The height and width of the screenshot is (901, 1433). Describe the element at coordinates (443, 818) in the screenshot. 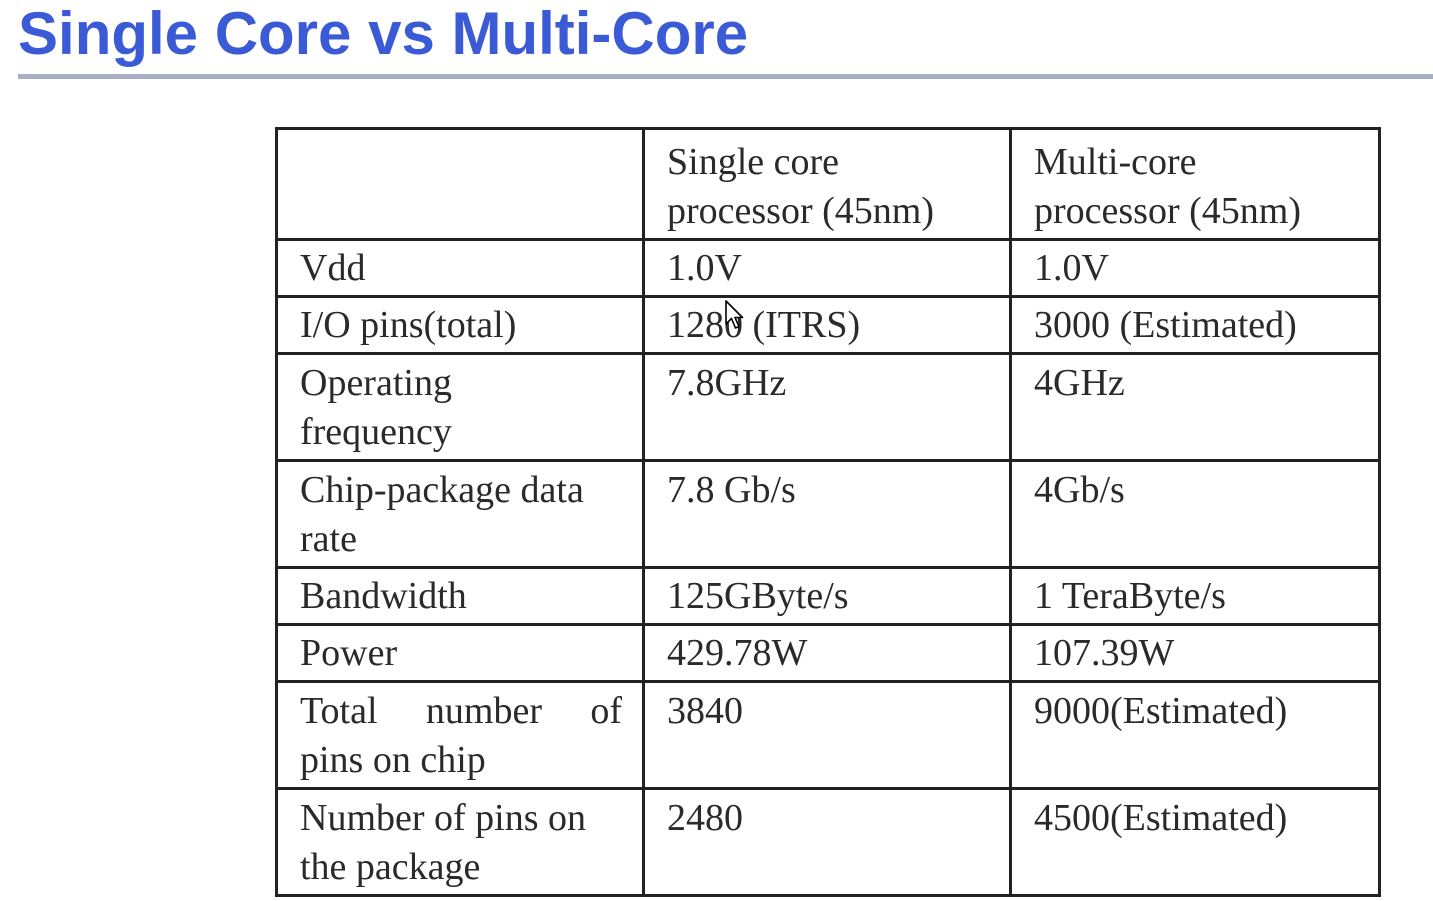

I see `row-label-line1: Number of pins on` at that location.